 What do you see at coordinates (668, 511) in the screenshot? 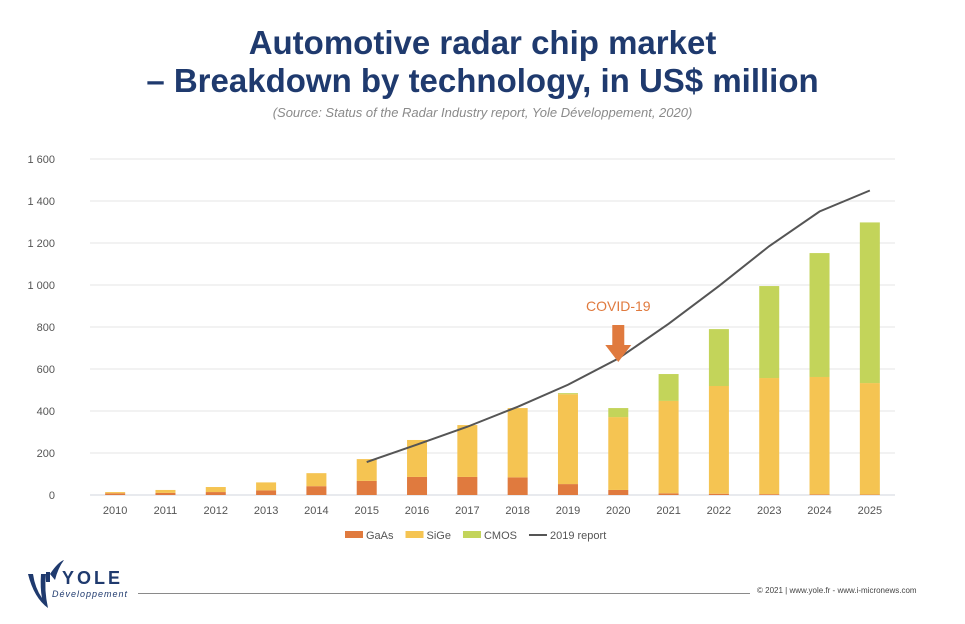
I see `x-tick-label: 2021` at bounding box center [668, 511].